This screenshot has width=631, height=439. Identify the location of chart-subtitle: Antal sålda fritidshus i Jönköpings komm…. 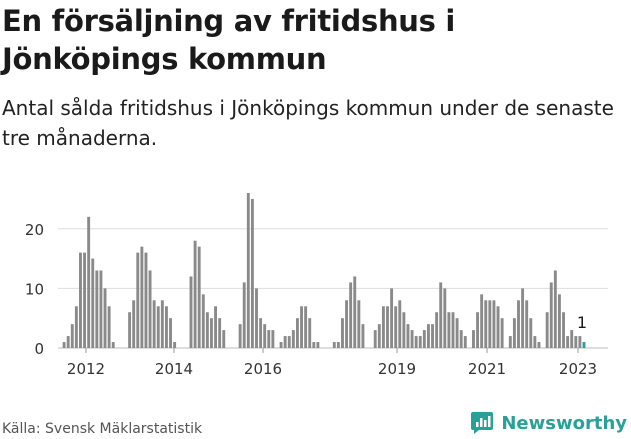
(308, 123).